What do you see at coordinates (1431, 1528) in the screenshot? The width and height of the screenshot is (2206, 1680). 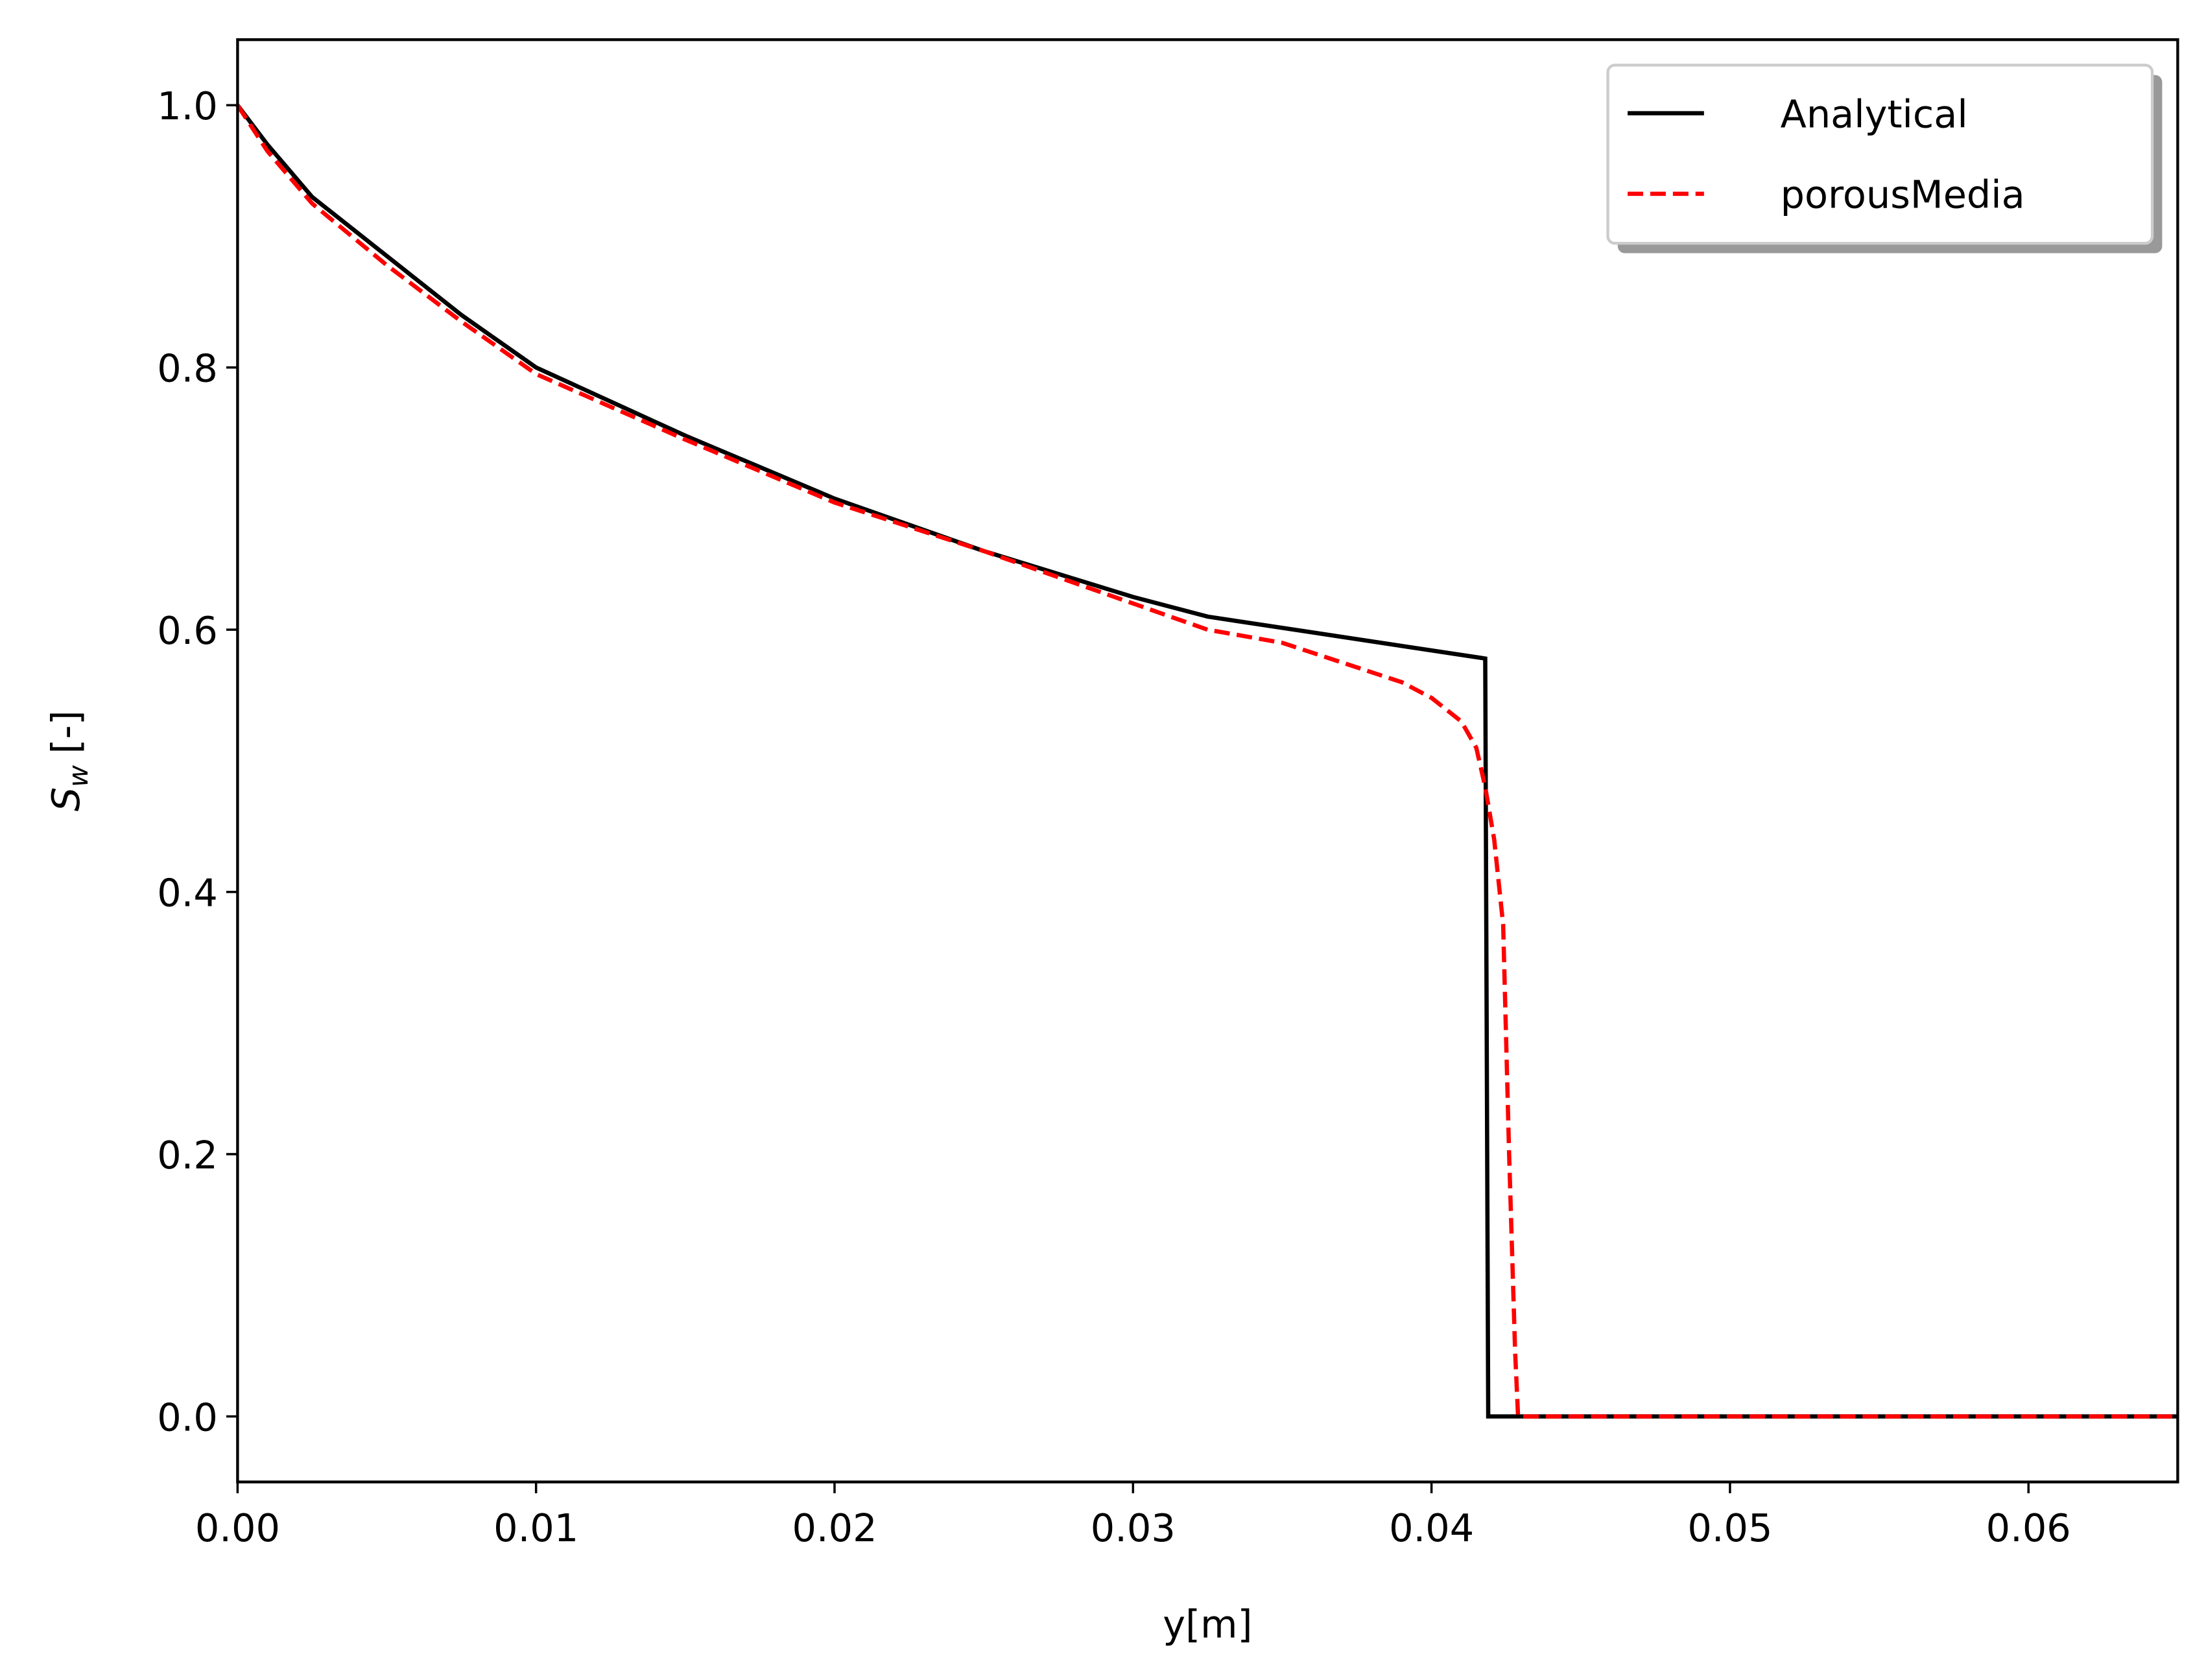 I see `x-tick-label: 0.04` at bounding box center [1431, 1528].